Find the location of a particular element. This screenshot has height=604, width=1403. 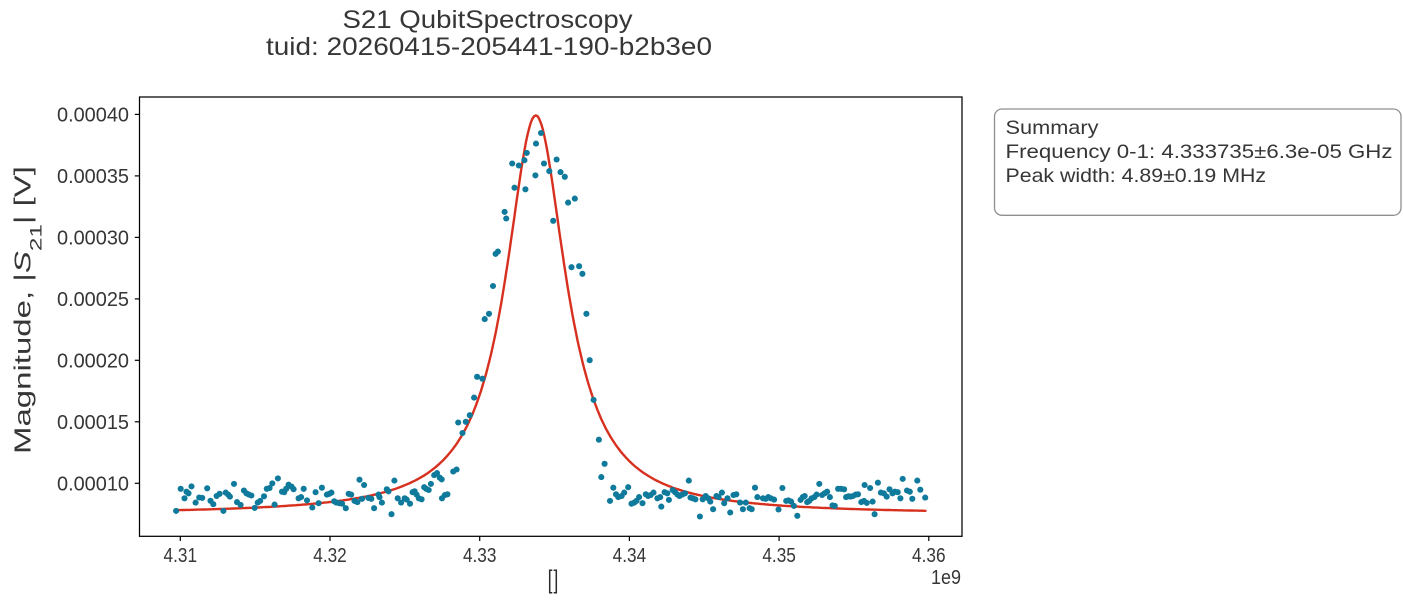

svg-text: 4.31 is located at coordinates (181, 555).